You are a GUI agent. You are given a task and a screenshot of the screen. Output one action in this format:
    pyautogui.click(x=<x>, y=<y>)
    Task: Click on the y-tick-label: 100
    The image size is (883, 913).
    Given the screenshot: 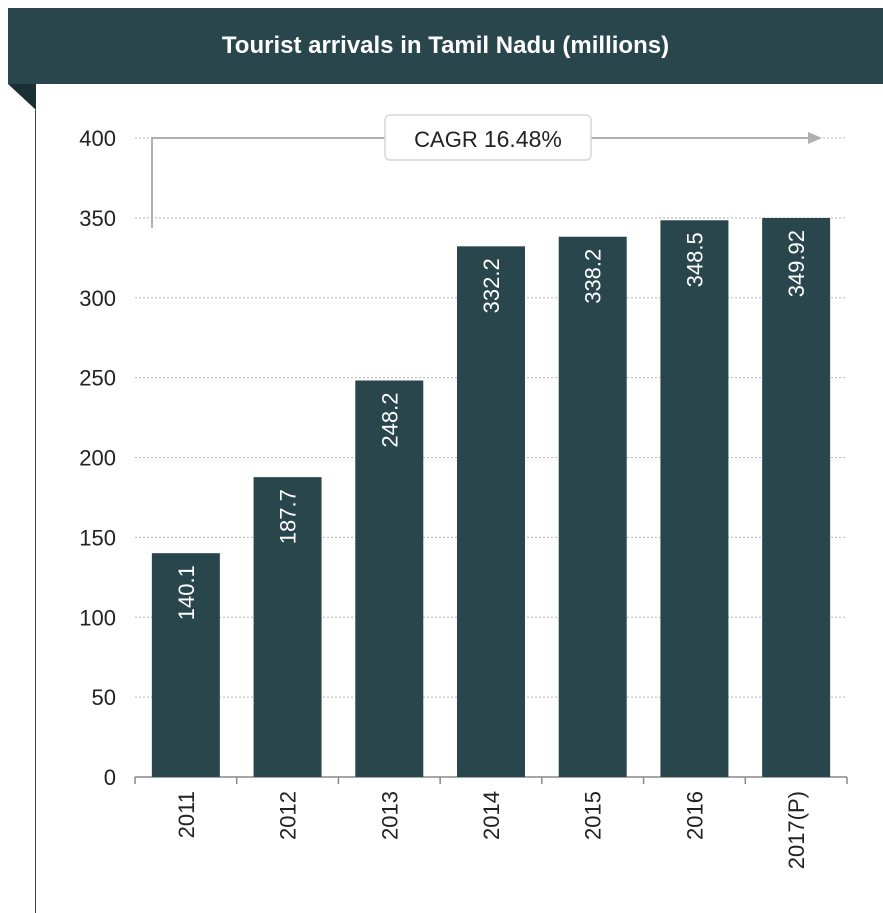 What is the action you would take?
    pyautogui.click(x=97, y=617)
    